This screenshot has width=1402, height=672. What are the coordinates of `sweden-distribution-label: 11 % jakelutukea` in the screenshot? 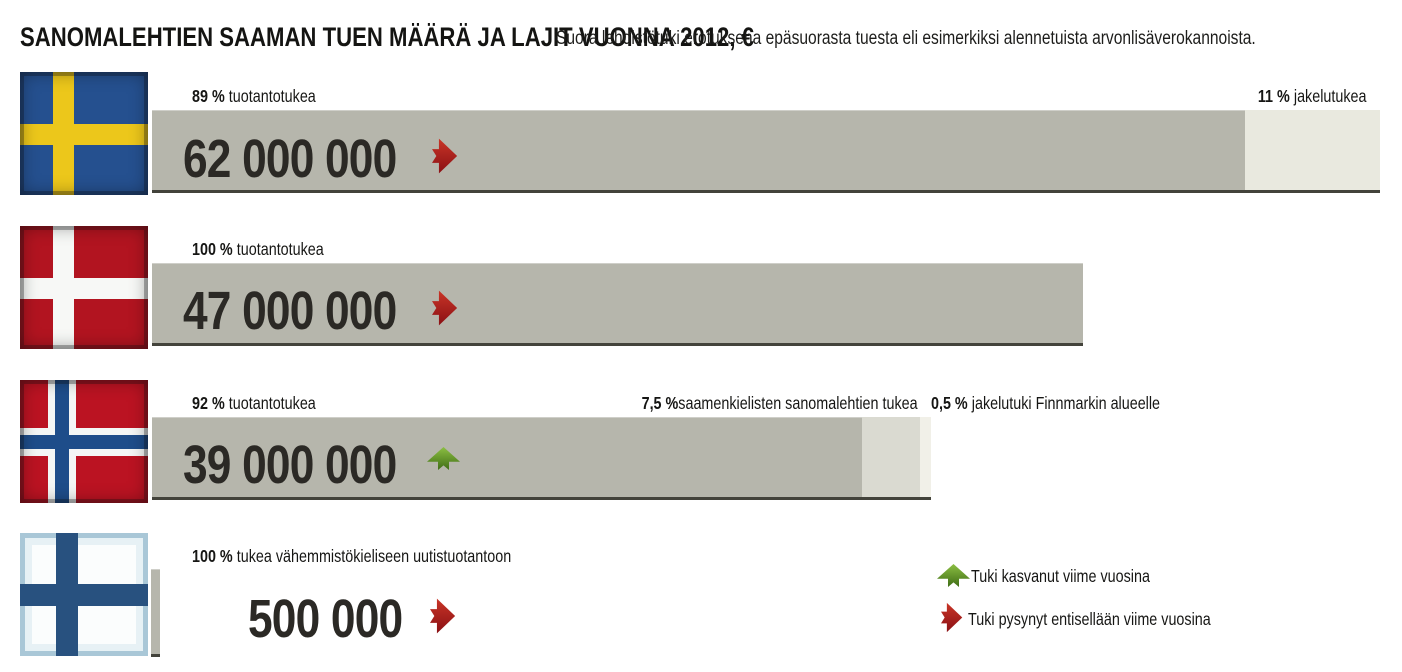 It's located at (1300, 96).